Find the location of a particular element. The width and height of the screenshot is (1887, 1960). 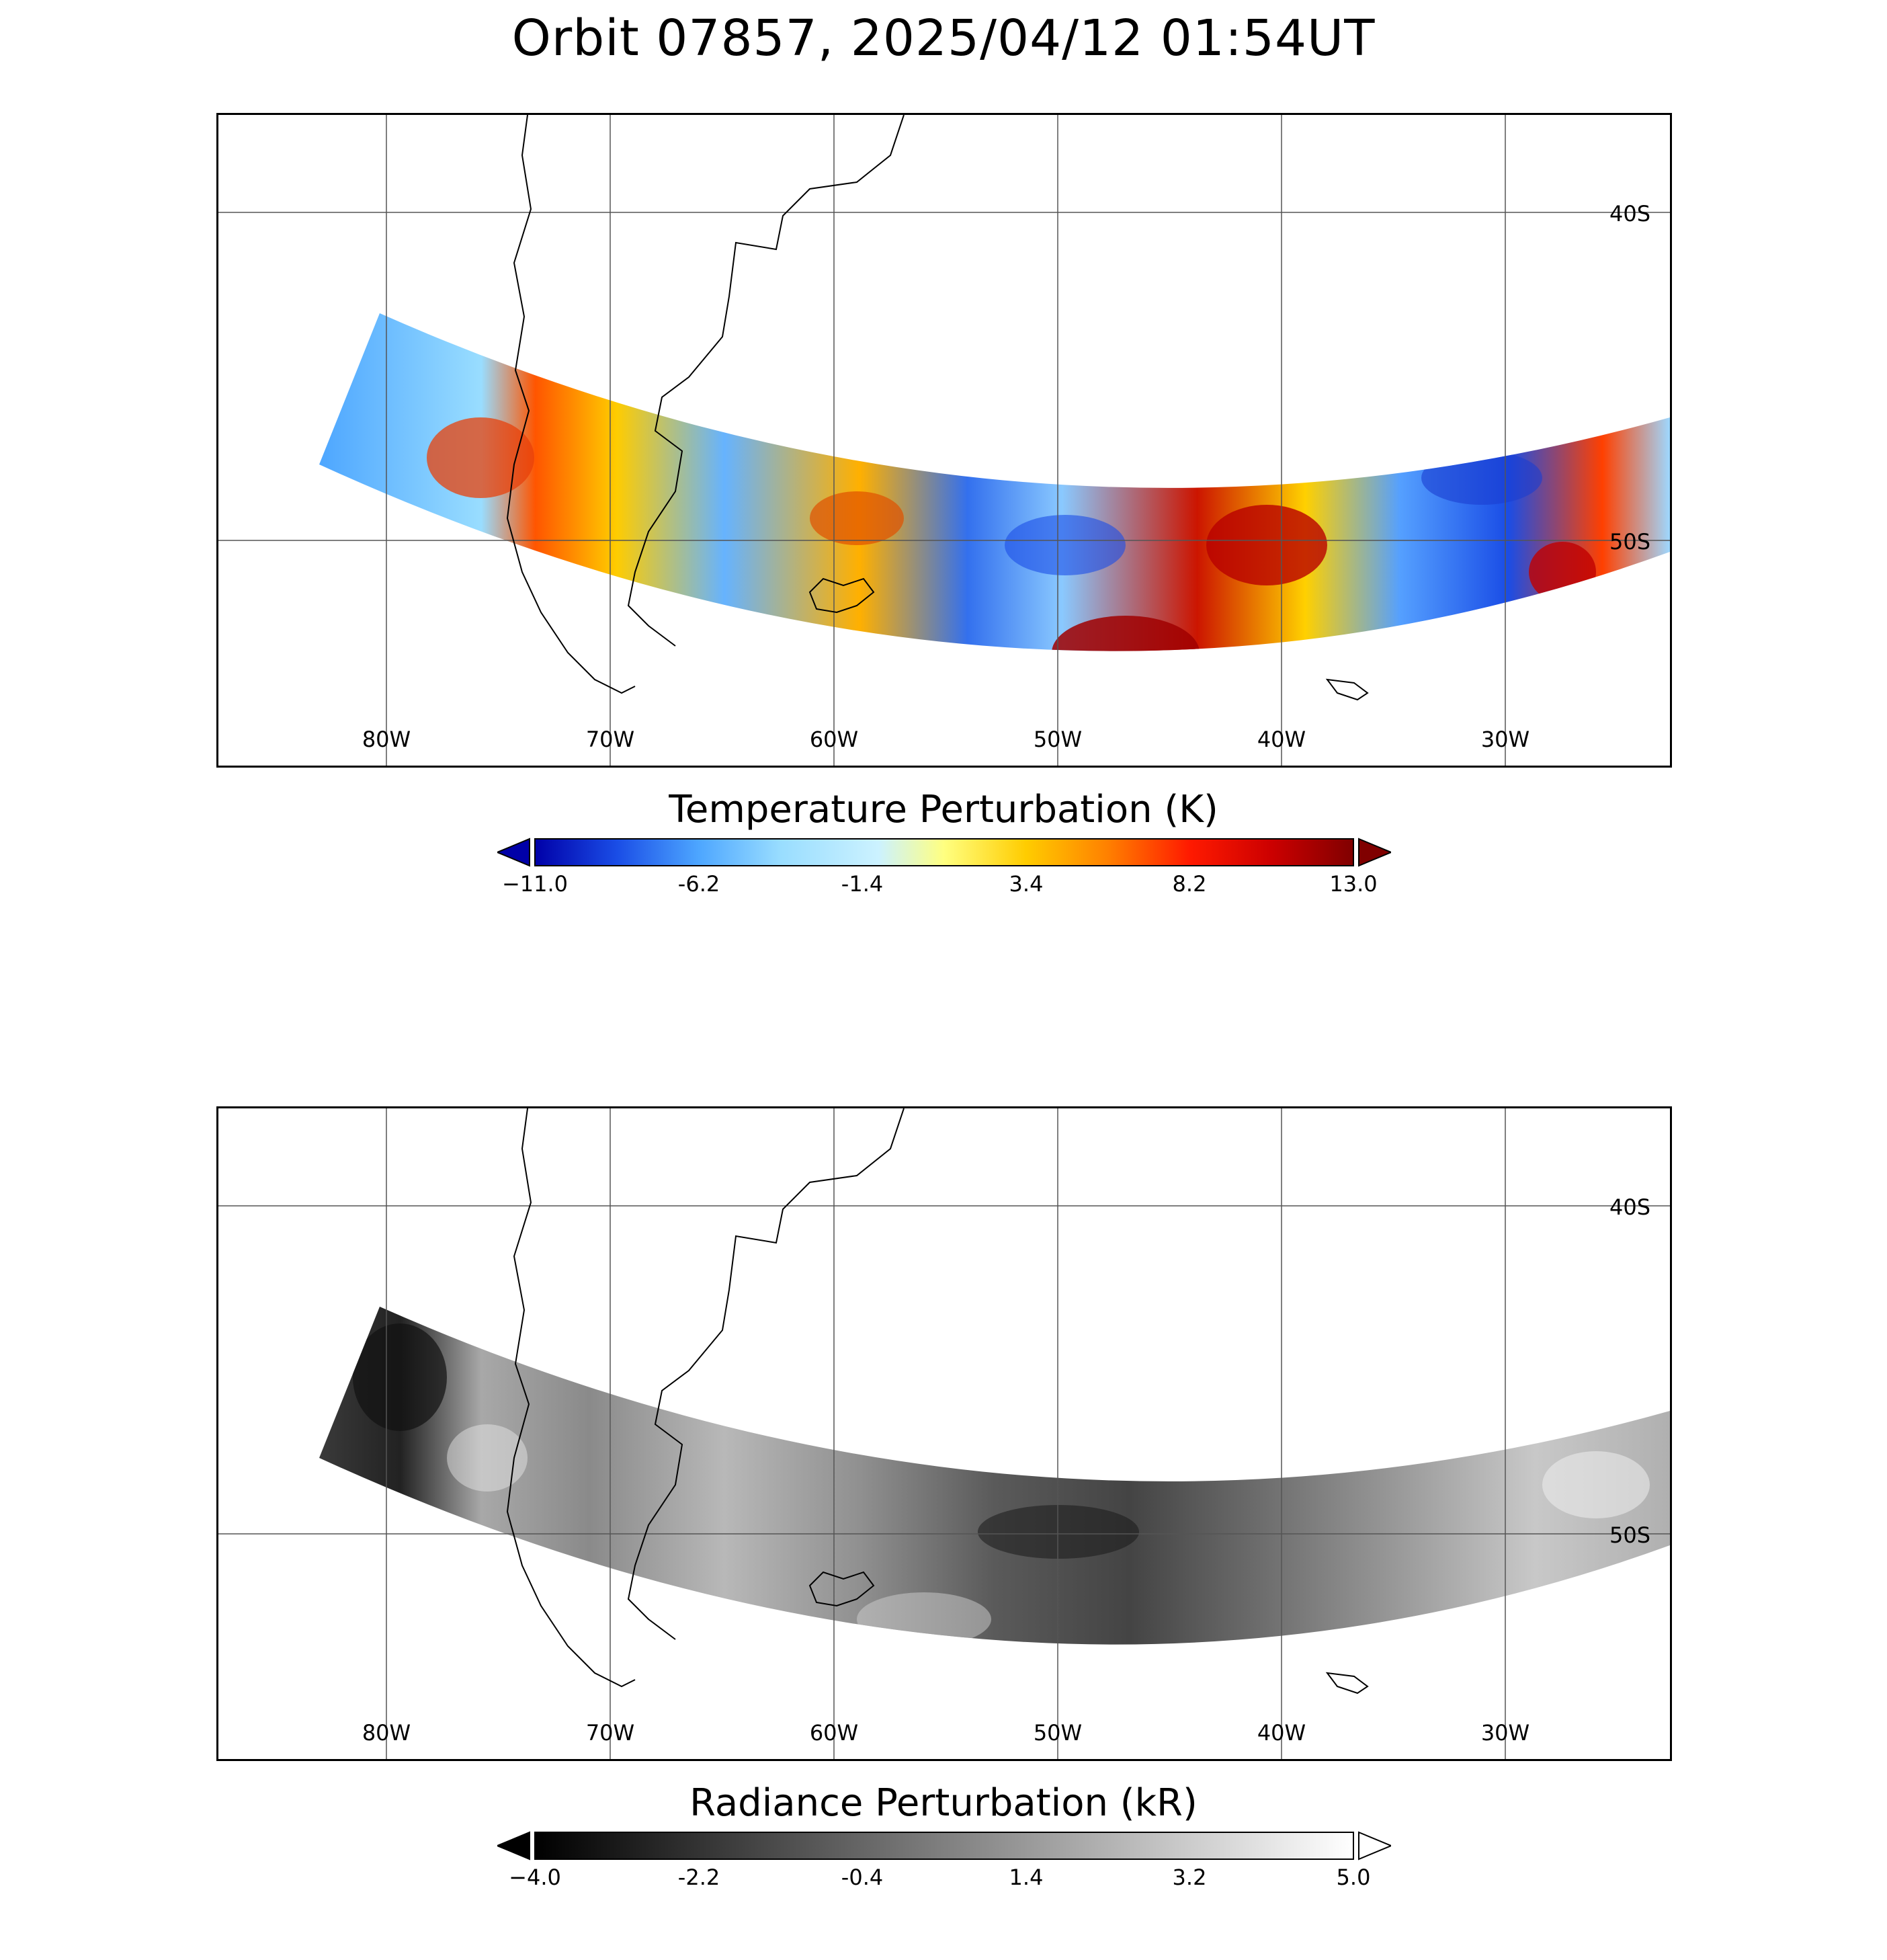

radiance-tick-1: -2.2 is located at coordinates (698, 1877).